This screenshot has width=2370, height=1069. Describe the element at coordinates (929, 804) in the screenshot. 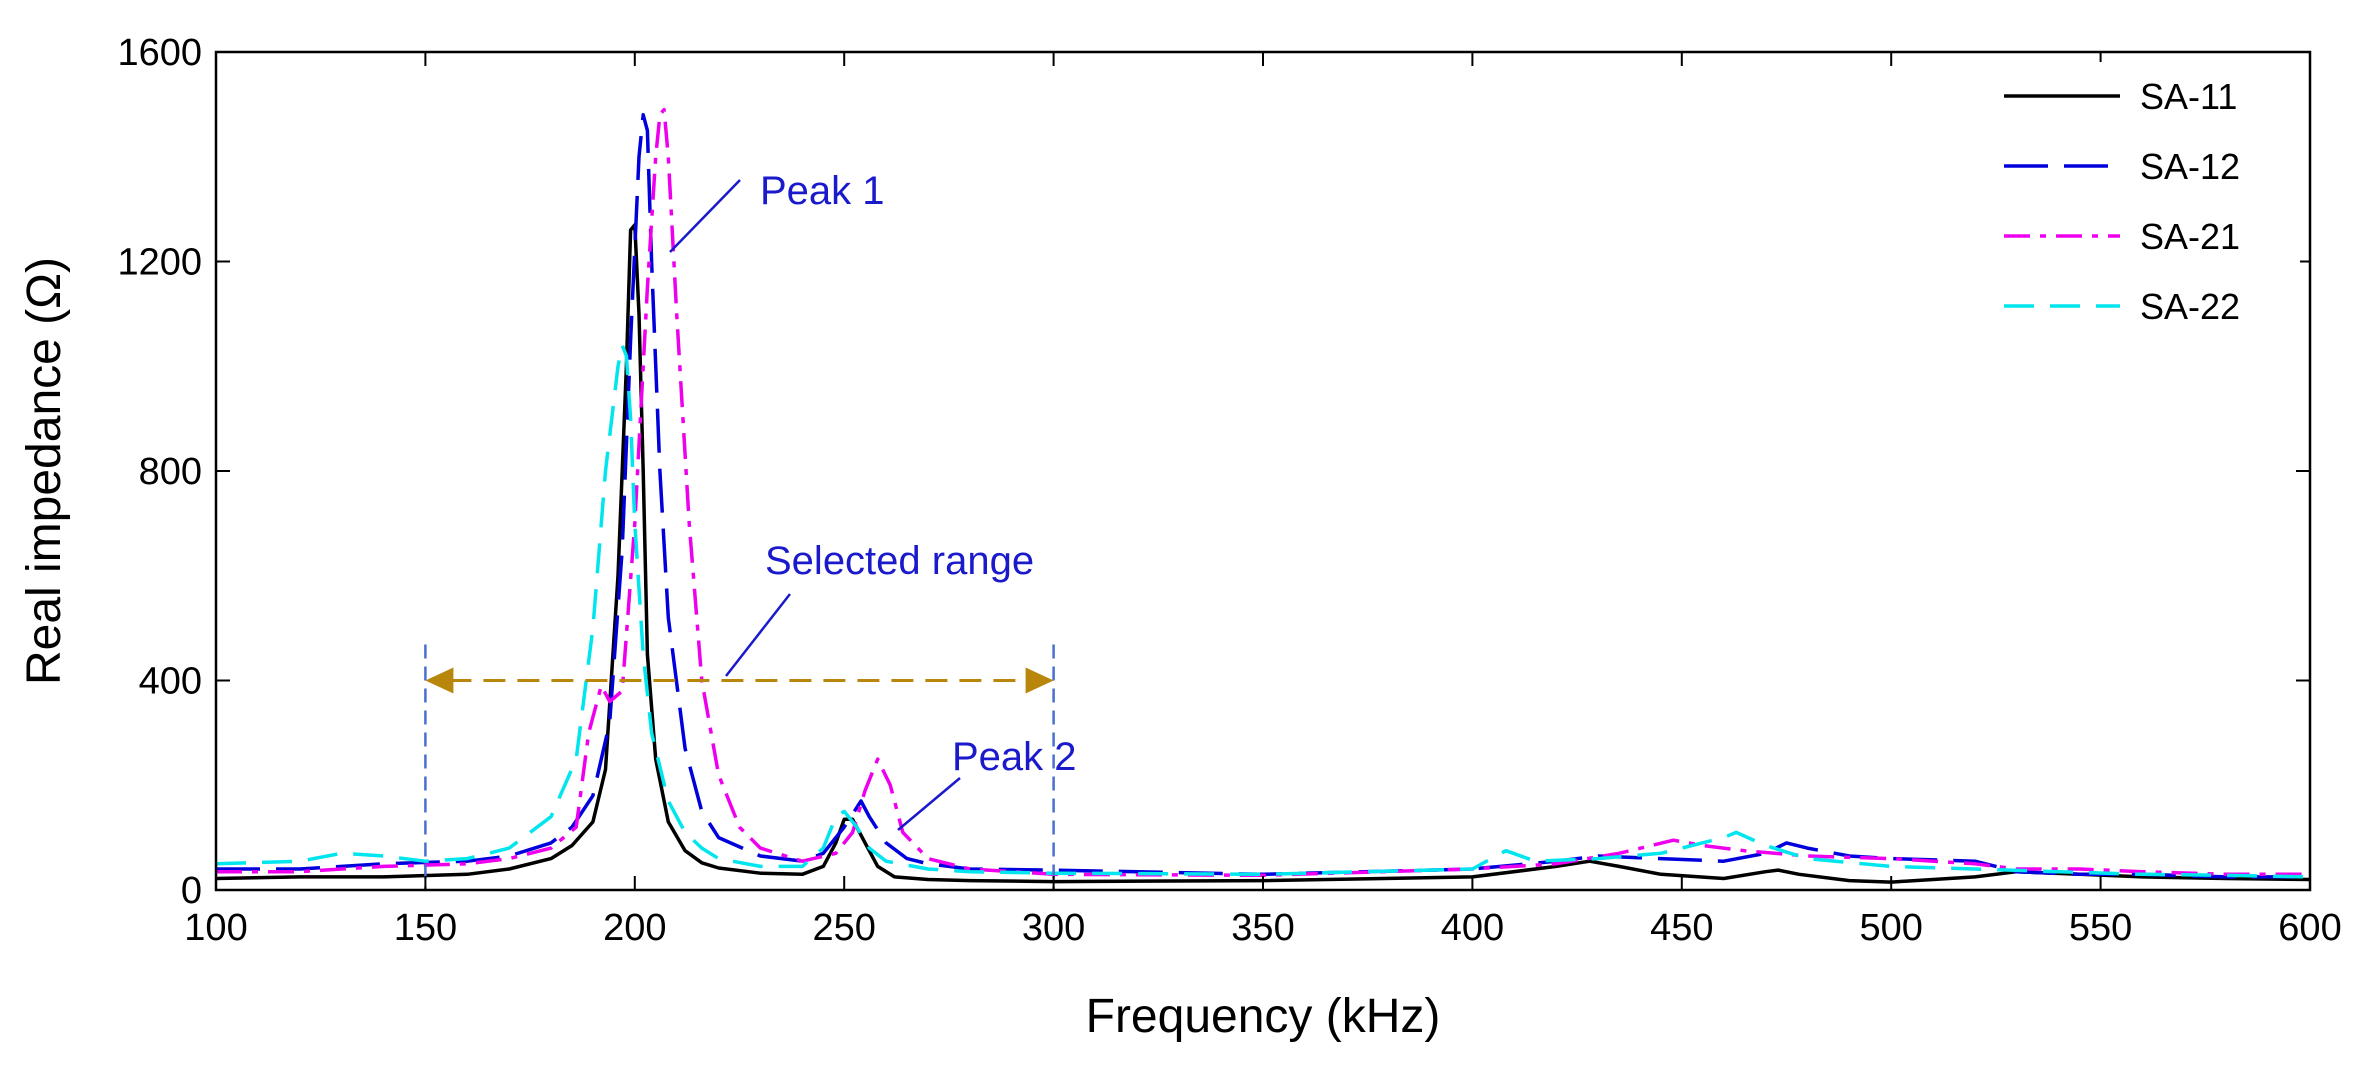

I see `peak2-leader-line` at that location.